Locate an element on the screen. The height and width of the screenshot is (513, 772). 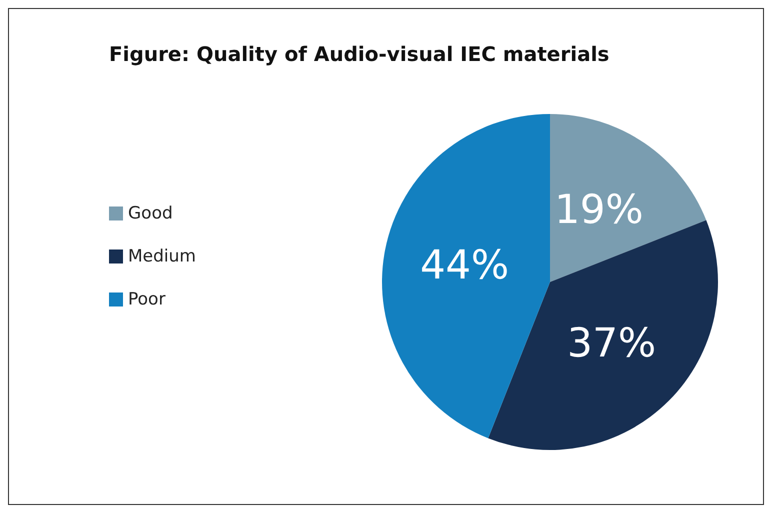
legend-label: Medium is located at coordinates (162, 256).